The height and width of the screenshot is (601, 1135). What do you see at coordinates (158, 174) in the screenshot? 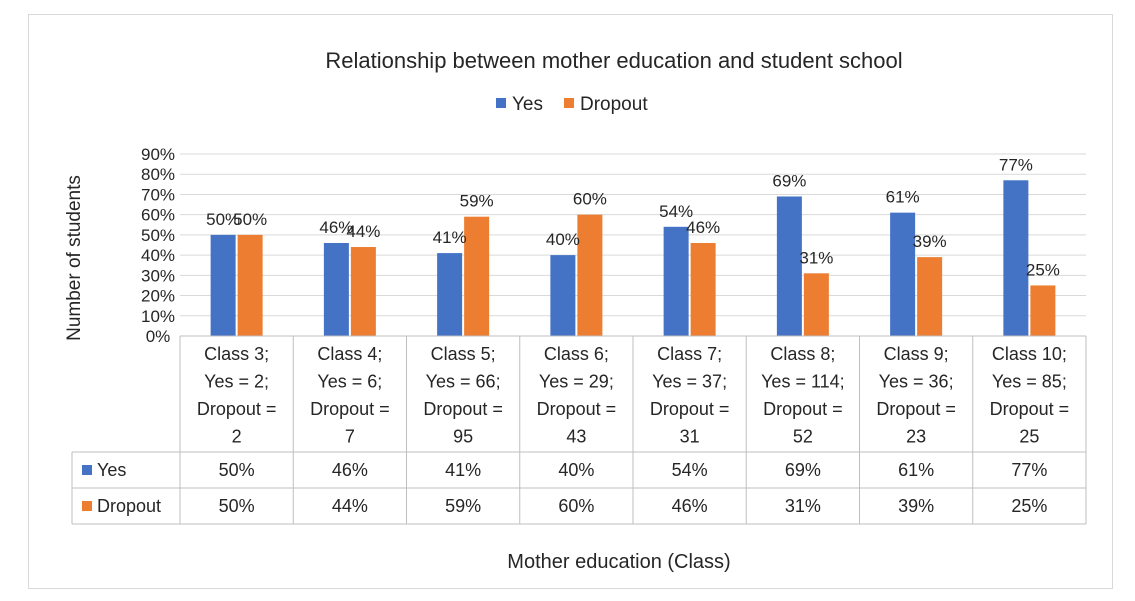
I see `y-tick-label: 80%` at bounding box center [158, 174].